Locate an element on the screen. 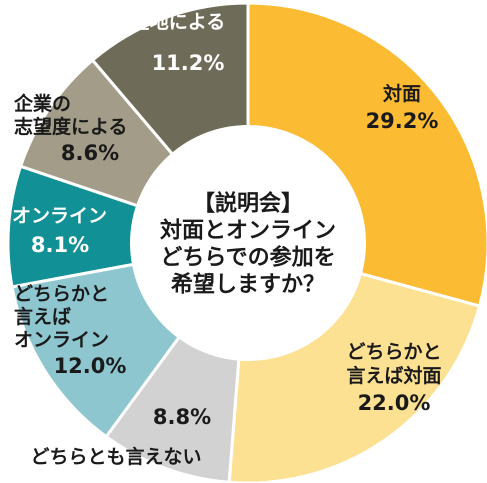 The width and height of the screenshot is (487, 483). slice-value-2: 8.8% is located at coordinates (182, 417).